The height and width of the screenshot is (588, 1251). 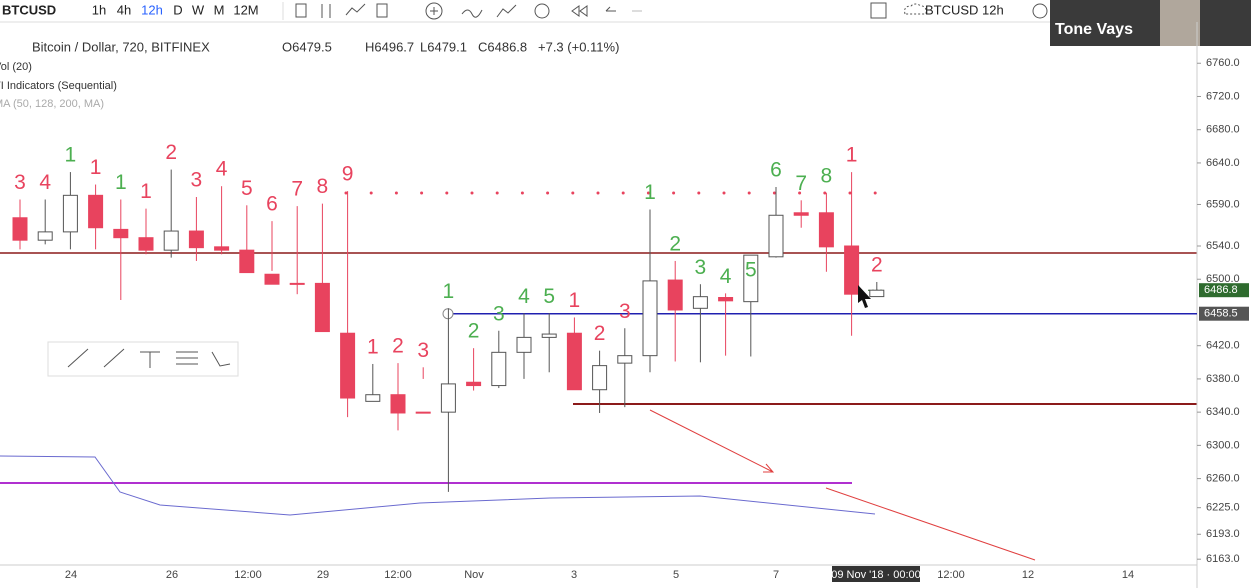 What do you see at coordinates (177, 9) in the screenshot?
I see `interval: D` at bounding box center [177, 9].